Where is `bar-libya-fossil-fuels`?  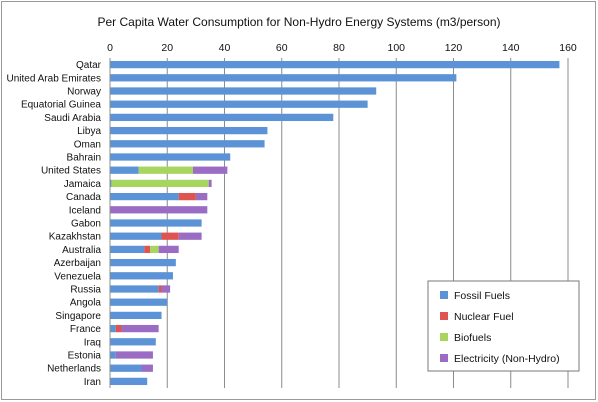
bar-libya-fossil-fuels is located at coordinates (189, 130).